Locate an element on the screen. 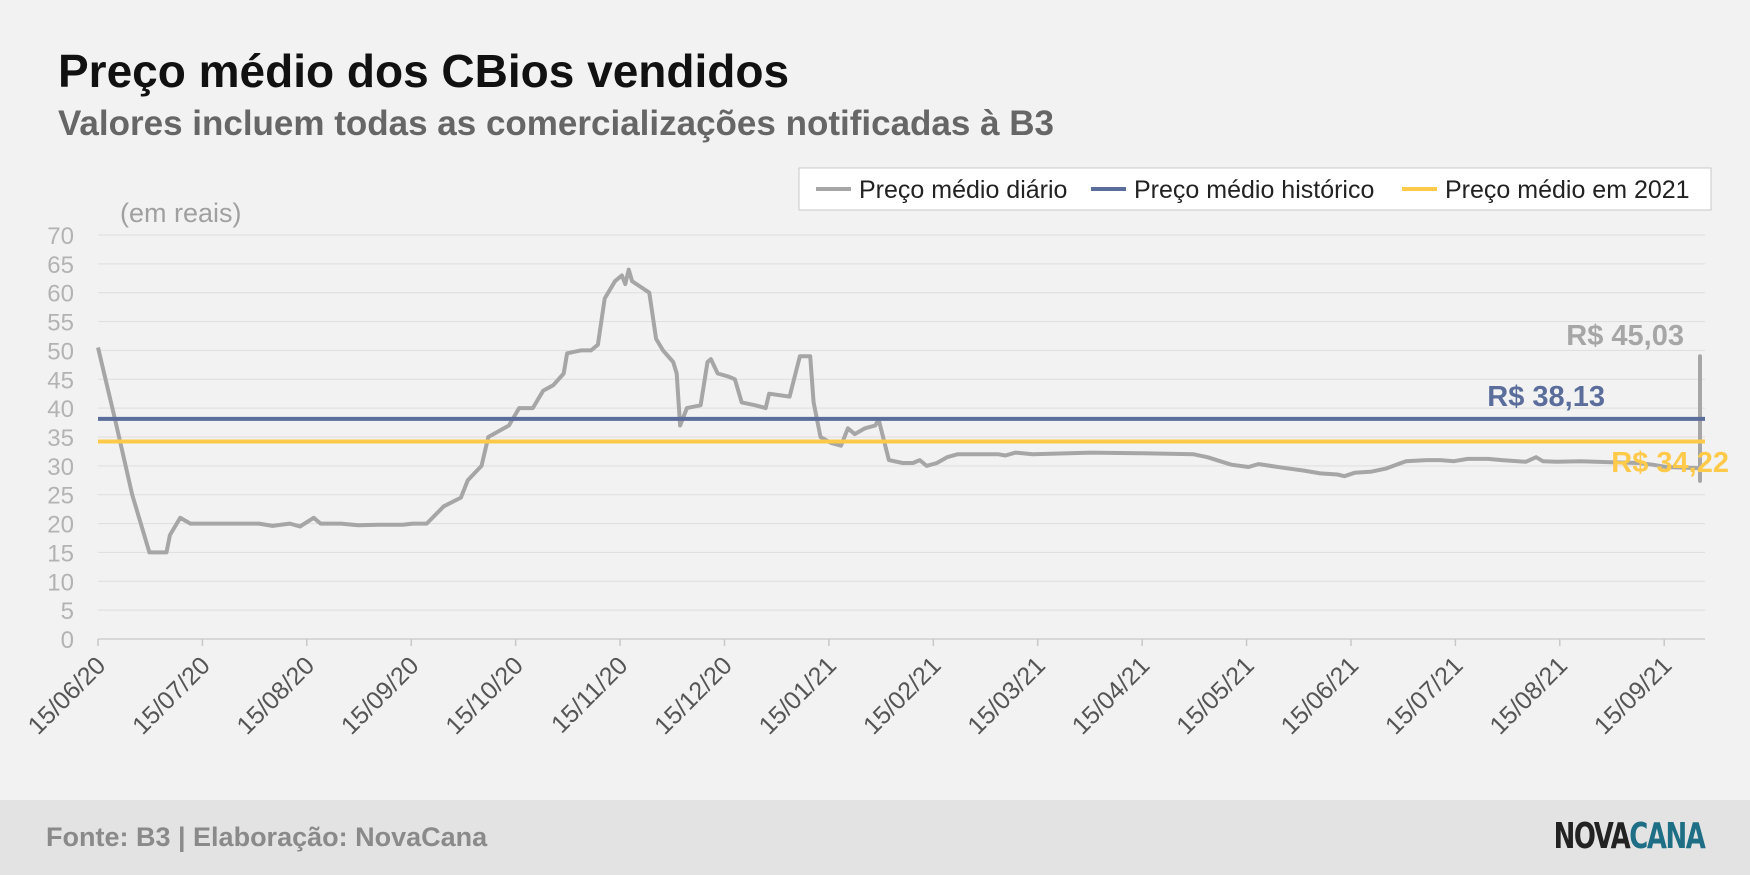  x-tick-label: 15/03/21 is located at coordinates (1006, 695).